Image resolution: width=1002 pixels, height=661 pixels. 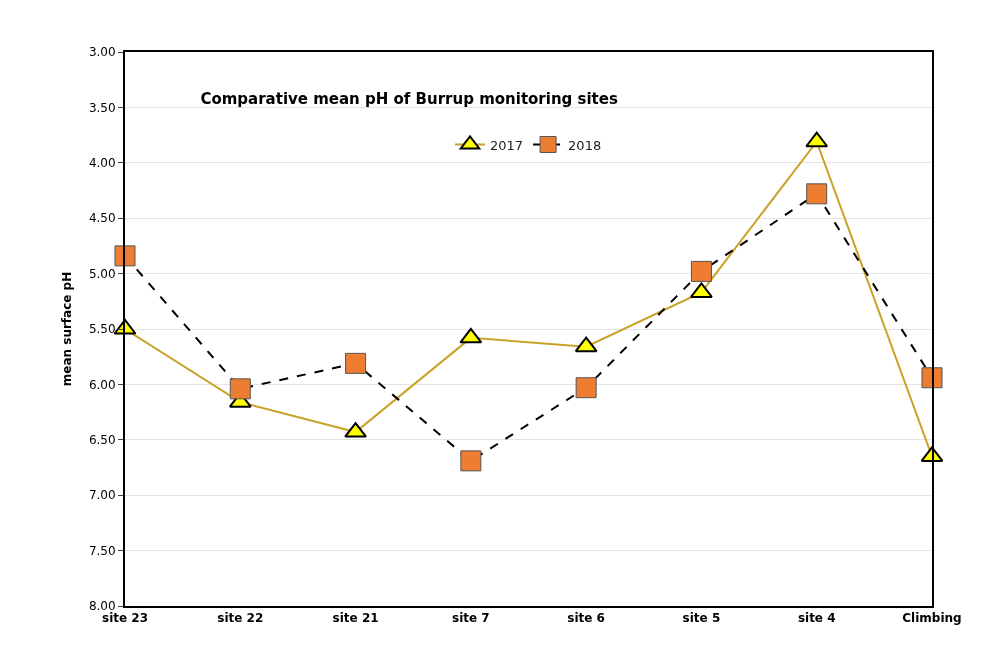 I want to click on x-tick-label: site 4, so click(x=816, y=618).